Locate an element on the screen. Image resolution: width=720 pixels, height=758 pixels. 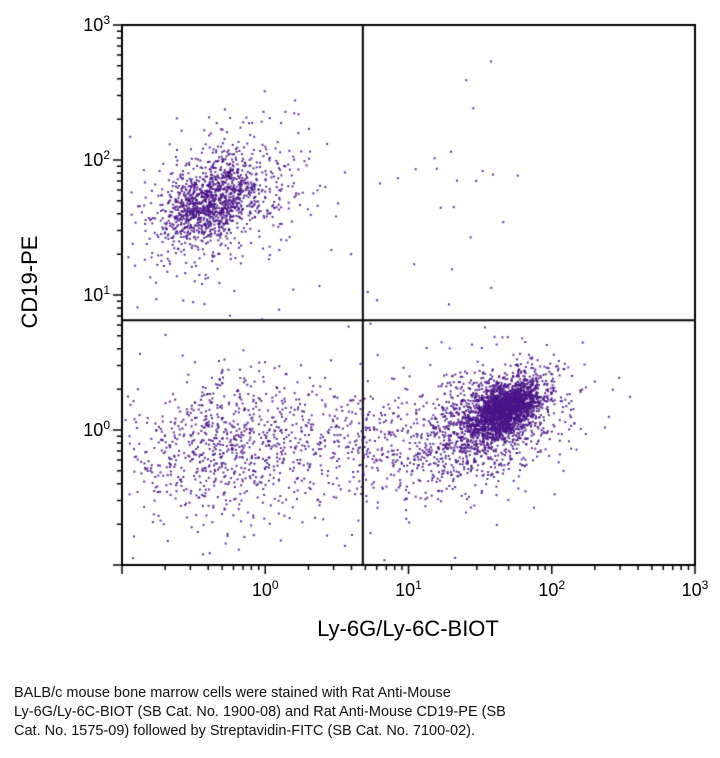
x-tick-label: 10⁰ is located at coordinates (265, 589).